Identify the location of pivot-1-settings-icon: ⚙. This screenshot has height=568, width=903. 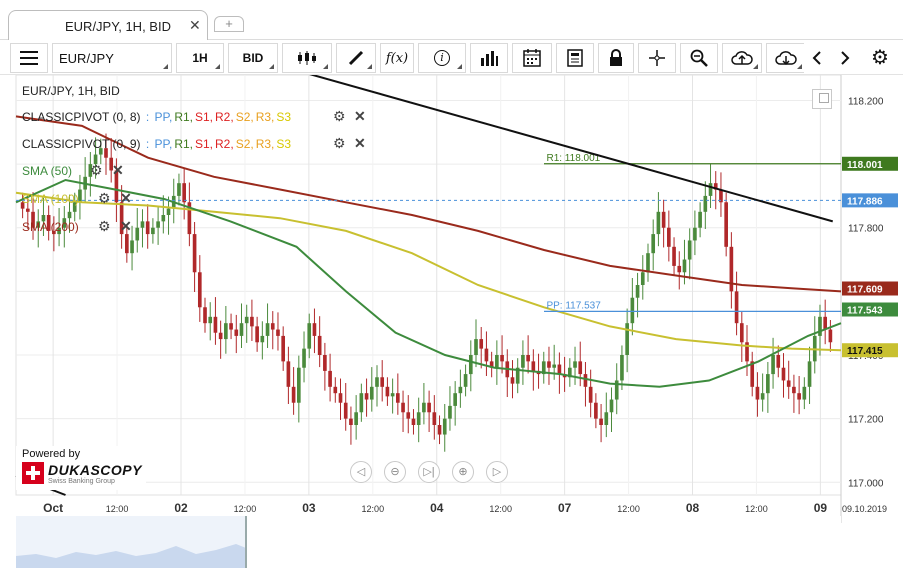
(339, 116).